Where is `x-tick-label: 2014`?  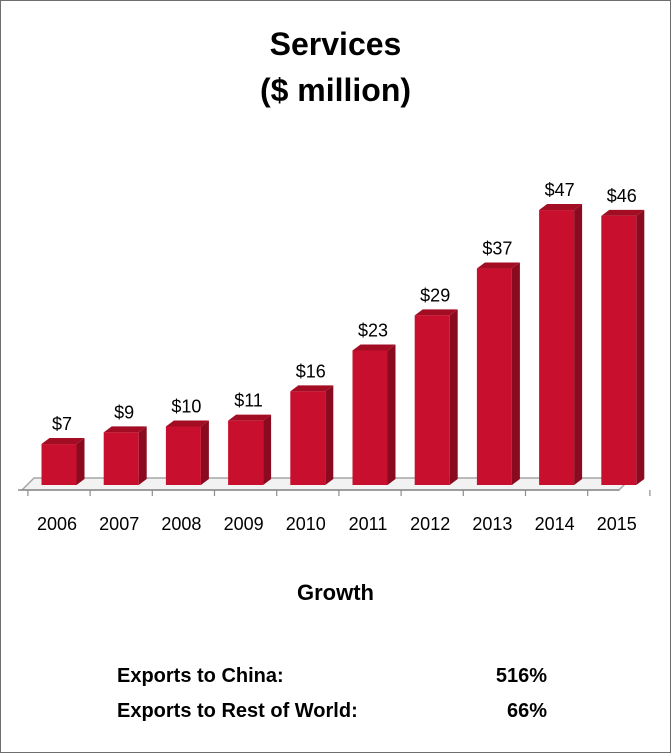
x-tick-label: 2014 is located at coordinates (555, 524).